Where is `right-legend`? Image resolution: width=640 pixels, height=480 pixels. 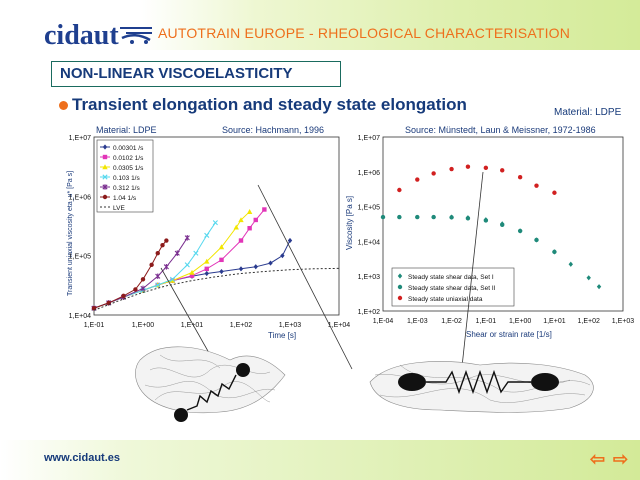 right-legend is located at coordinates (453, 287).